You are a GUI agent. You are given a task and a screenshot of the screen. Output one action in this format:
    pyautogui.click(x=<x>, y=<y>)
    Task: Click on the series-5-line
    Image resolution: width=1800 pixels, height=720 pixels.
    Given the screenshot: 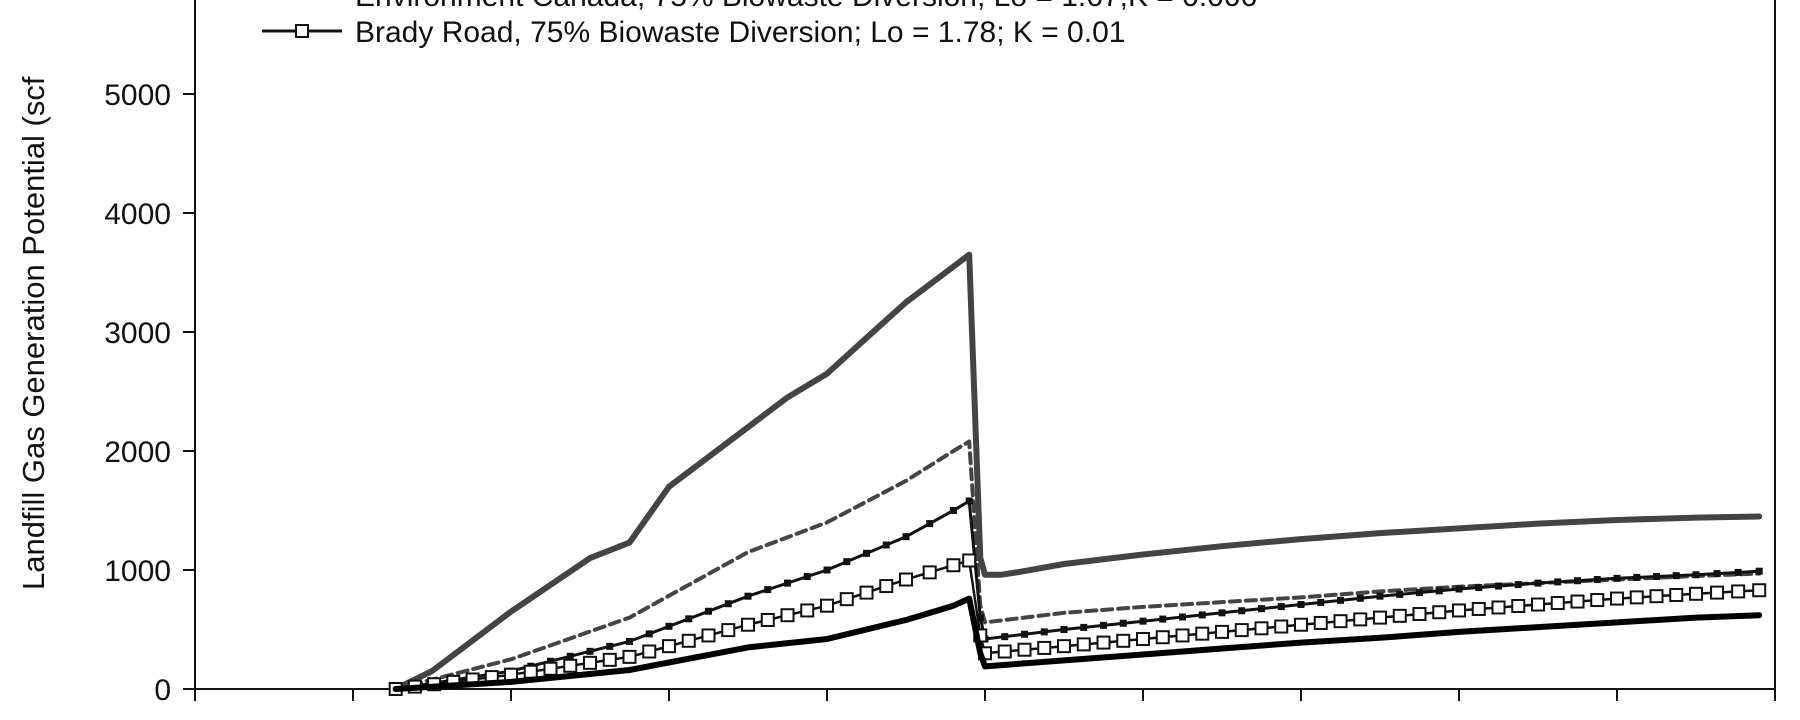 What is the action you would take?
    pyautogui.click(x=1077, y=643)
    